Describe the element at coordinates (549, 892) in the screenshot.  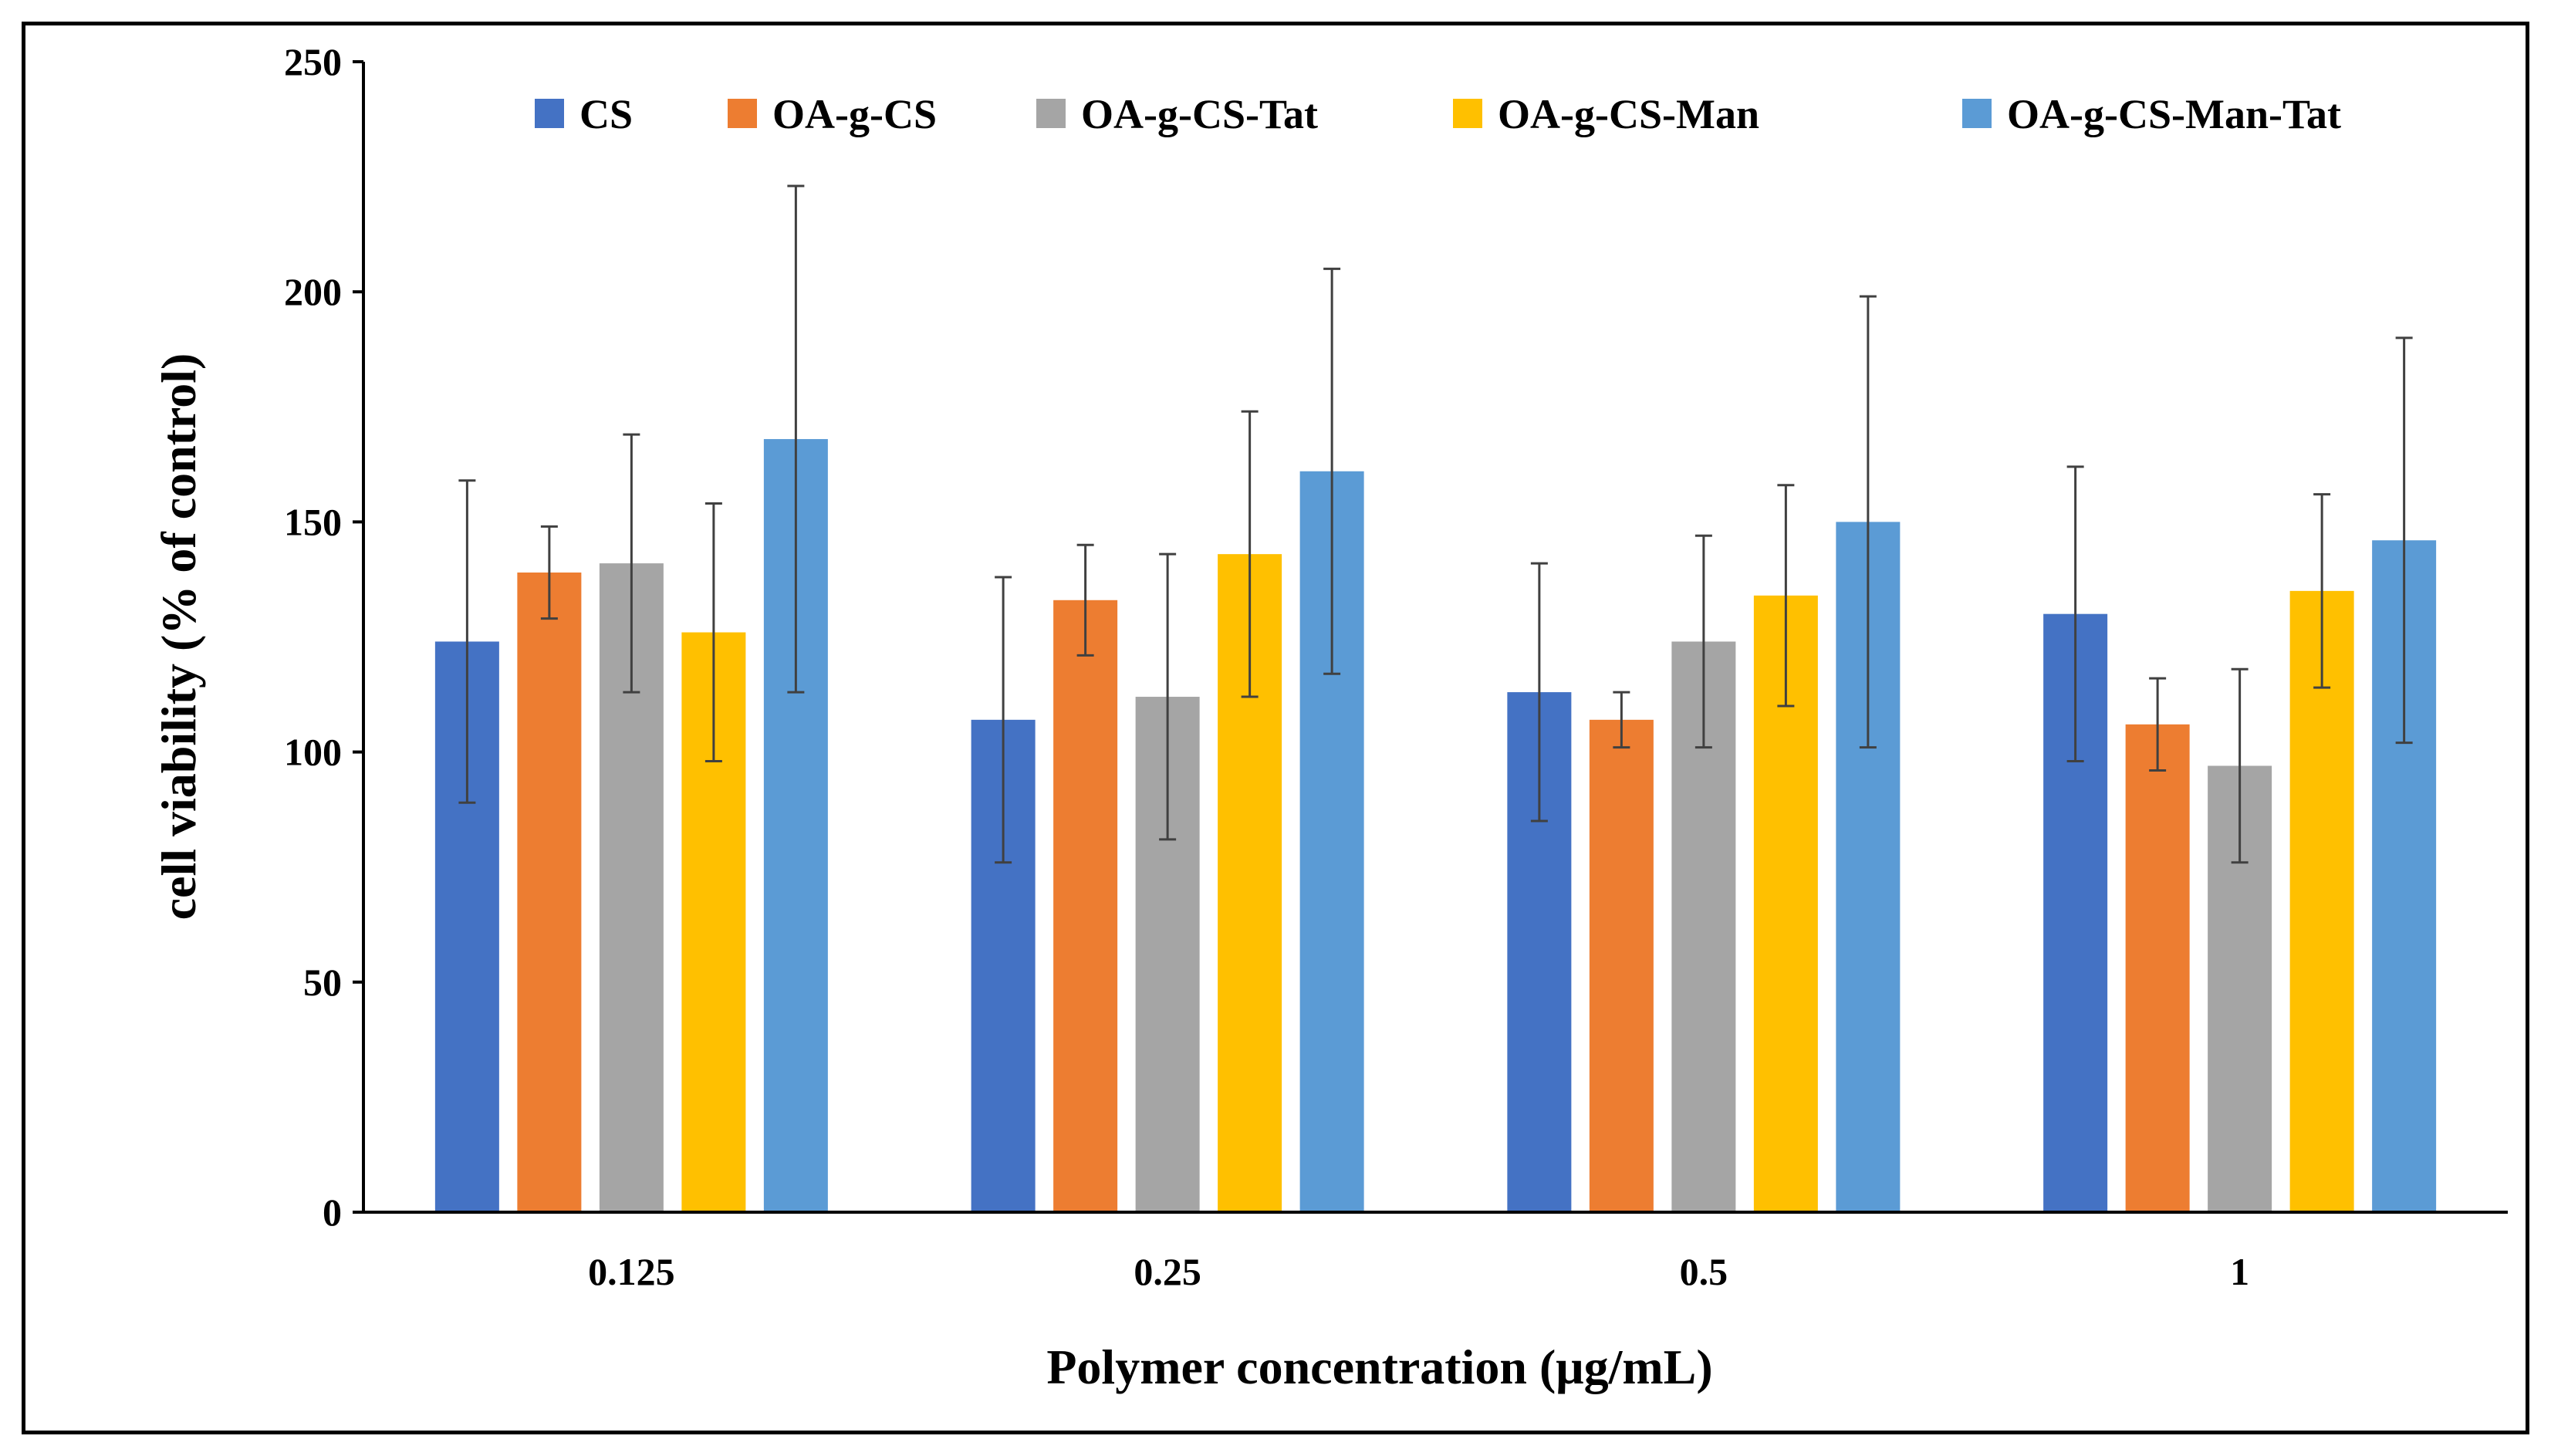
I see `bar-OA-g-CS-0.125` at that location.